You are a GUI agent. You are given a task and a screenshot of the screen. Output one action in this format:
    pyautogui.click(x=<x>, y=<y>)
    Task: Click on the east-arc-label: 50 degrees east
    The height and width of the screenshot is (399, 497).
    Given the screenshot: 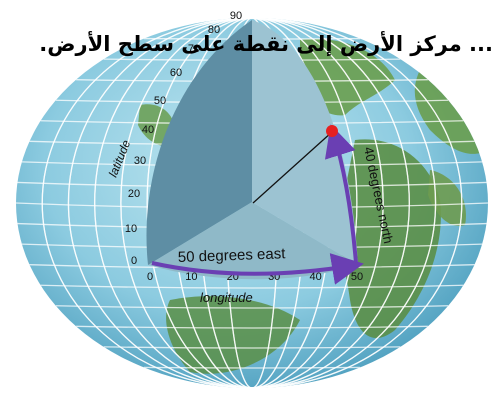 What is the action you would take?
    pyautogui.click(x=232, y=255)
    